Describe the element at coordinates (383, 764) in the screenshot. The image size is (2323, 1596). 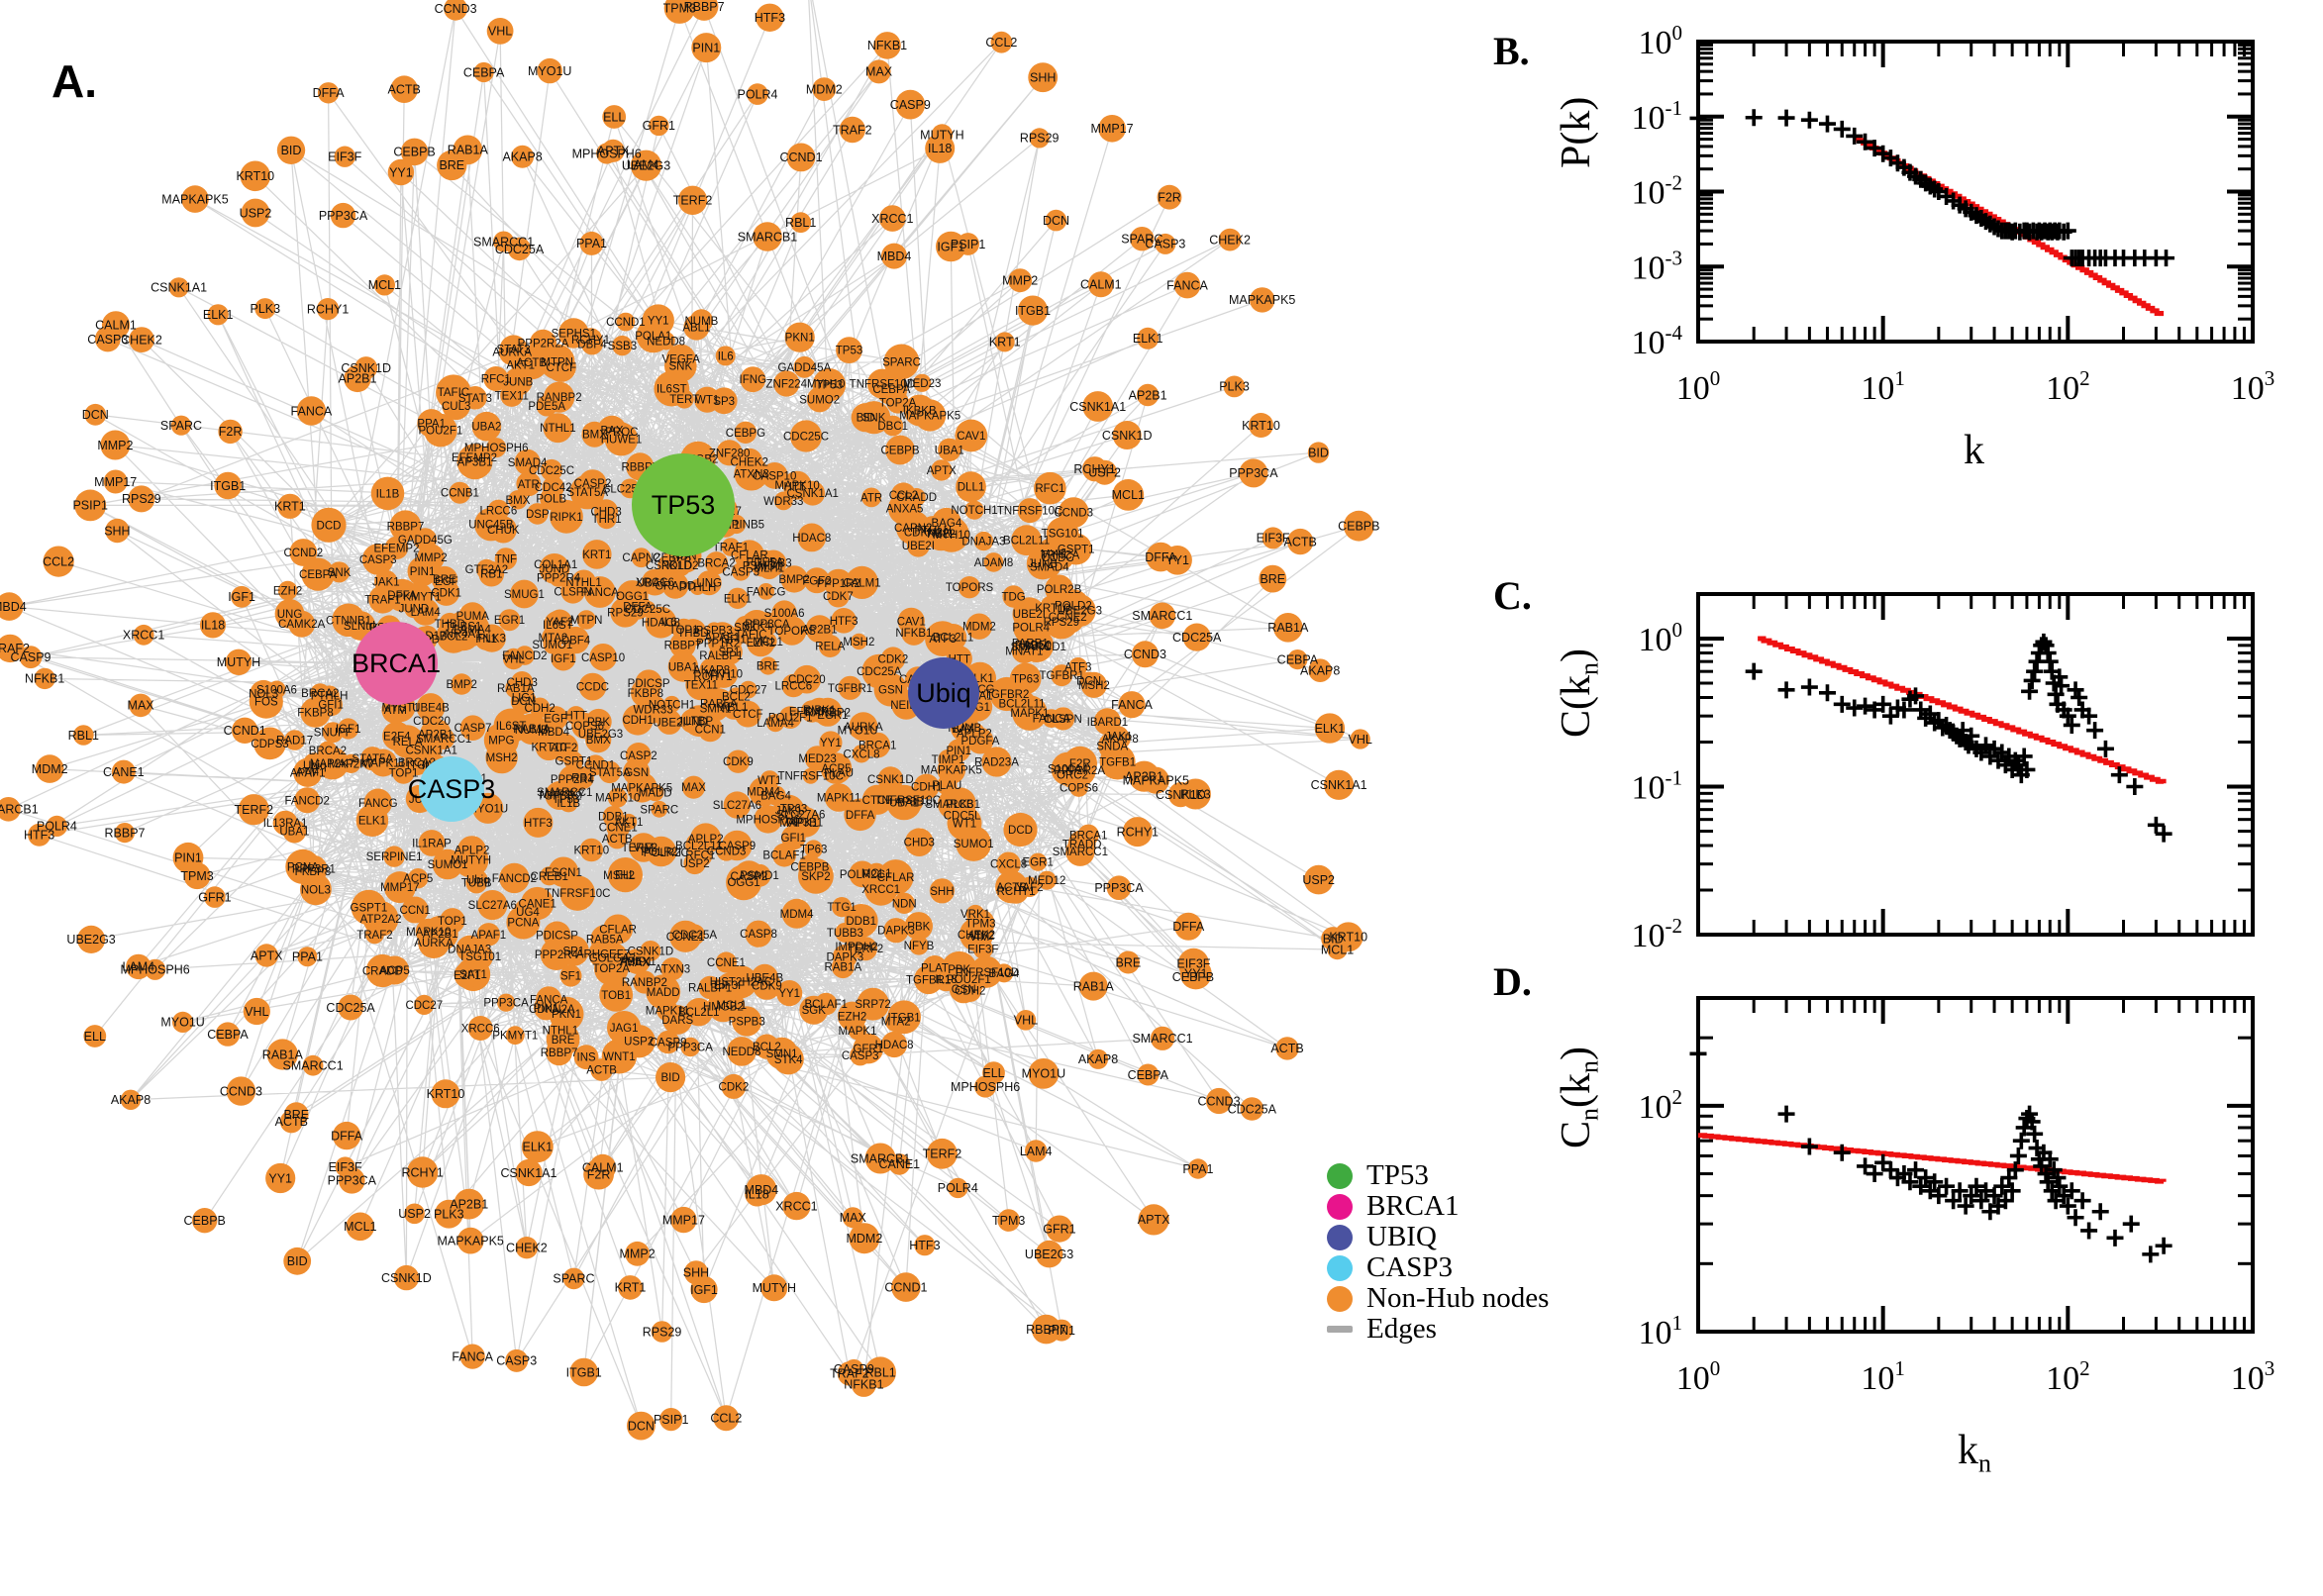
I see `gene-node-label: MAPK11` at that location.